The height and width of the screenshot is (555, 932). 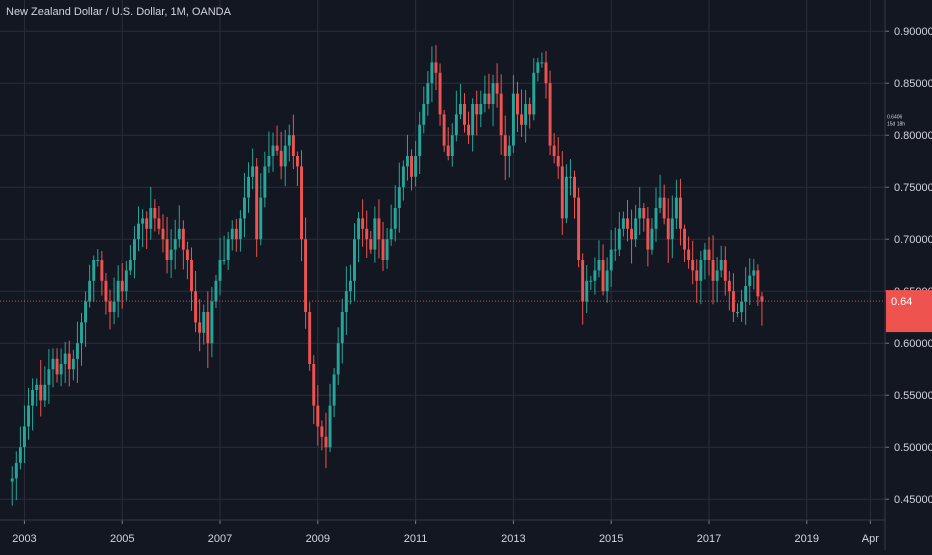 I want to click on price-tick-label: 0.80000, so click(x=913, y=136).